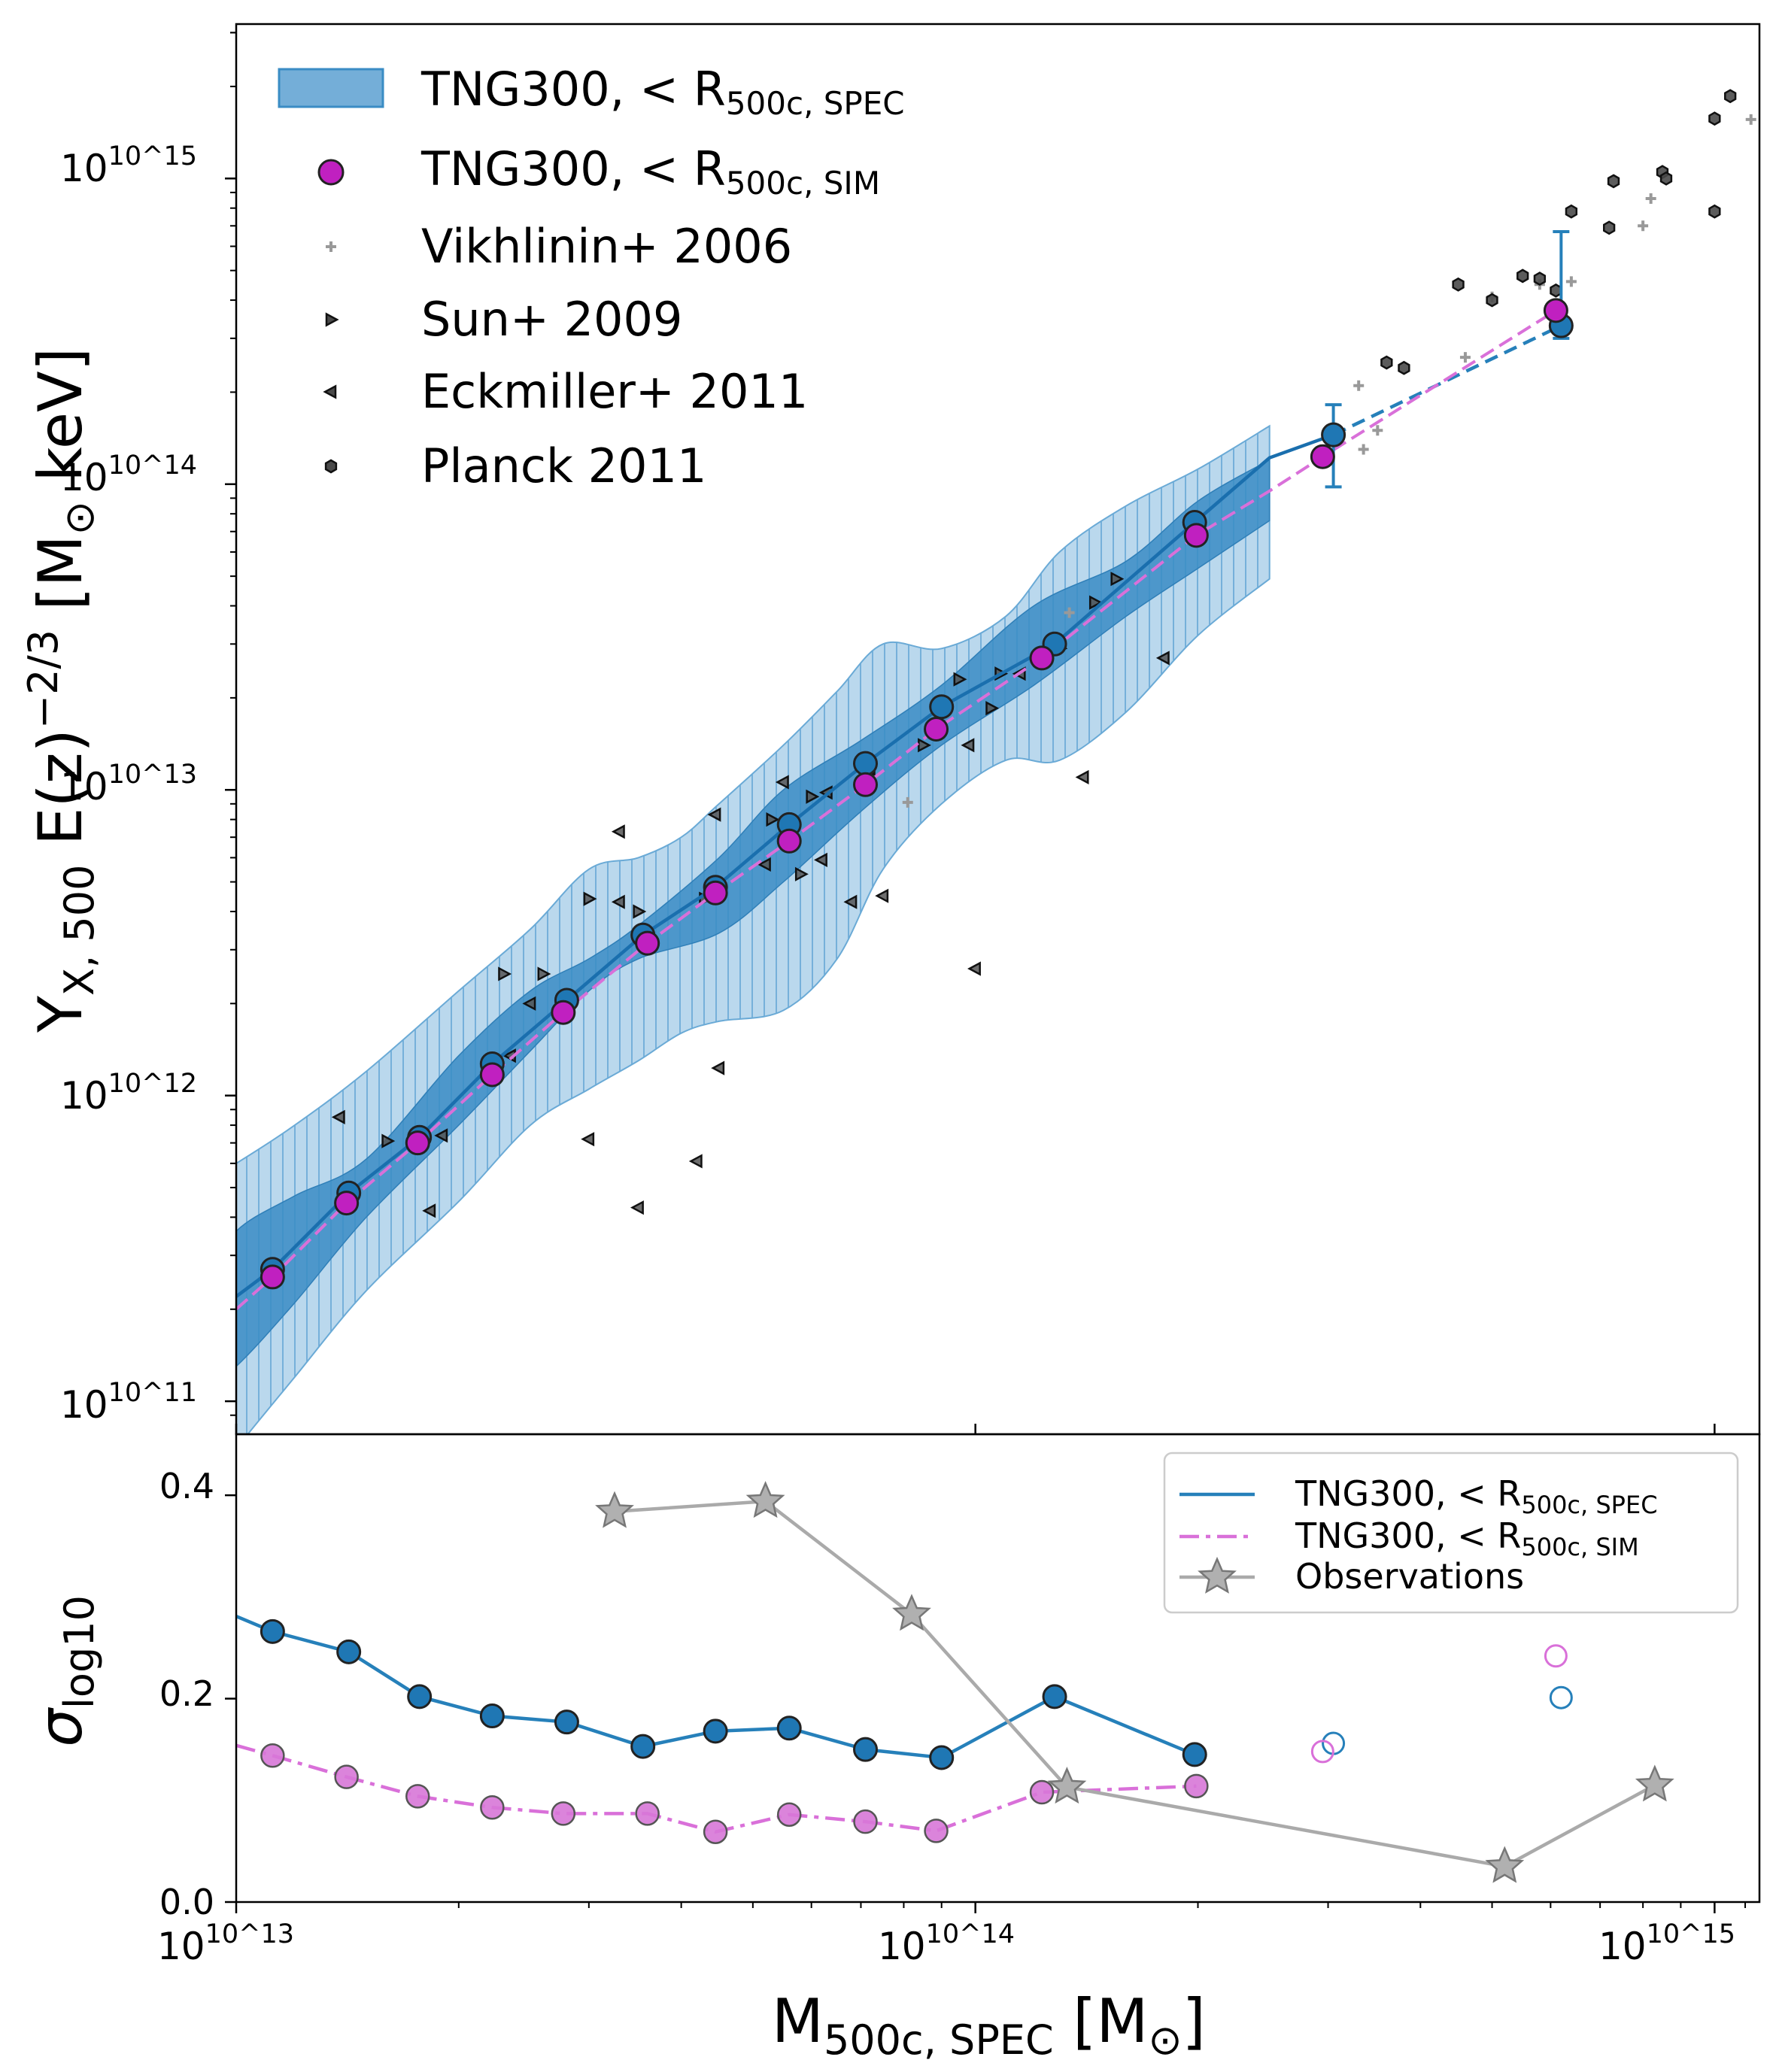 This screenshot has height=2072, width=1776. What do you see at coordinates (152, 156) in the screenshot?
I see `y-tick-exp: 10^15` at bounding box center [152, 156].